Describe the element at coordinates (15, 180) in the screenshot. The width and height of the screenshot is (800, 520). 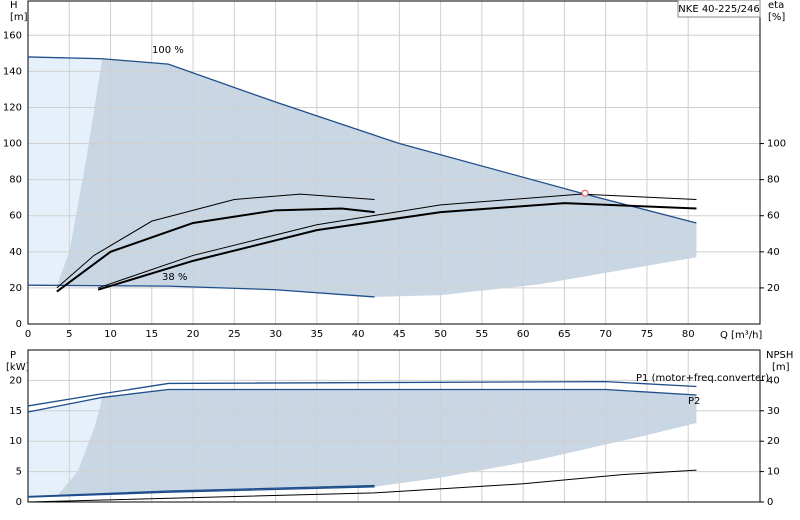
I see `y-tick-label: 80` at that location.